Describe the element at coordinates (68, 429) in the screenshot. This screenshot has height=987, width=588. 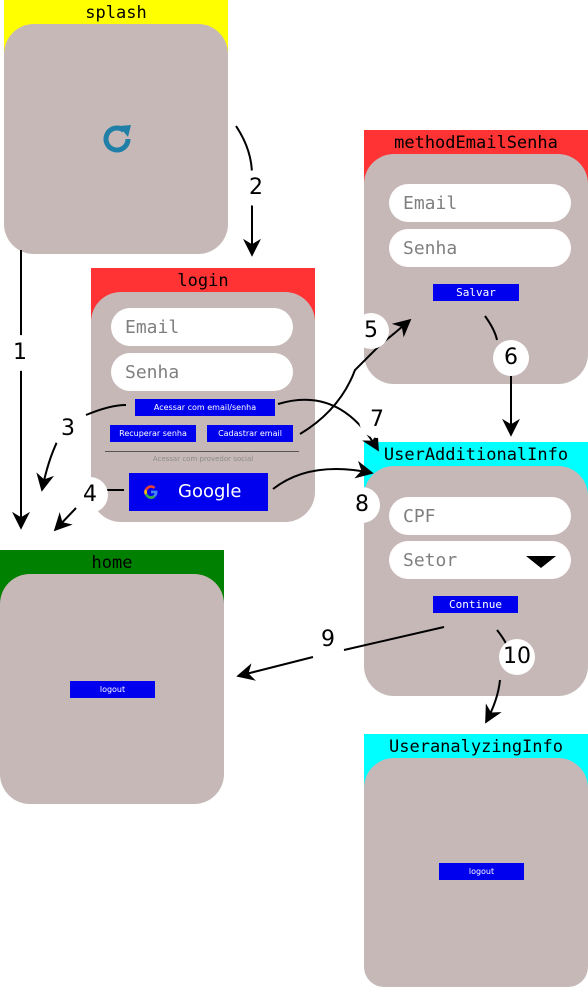
I see `transition-label-3: 3` at that location.